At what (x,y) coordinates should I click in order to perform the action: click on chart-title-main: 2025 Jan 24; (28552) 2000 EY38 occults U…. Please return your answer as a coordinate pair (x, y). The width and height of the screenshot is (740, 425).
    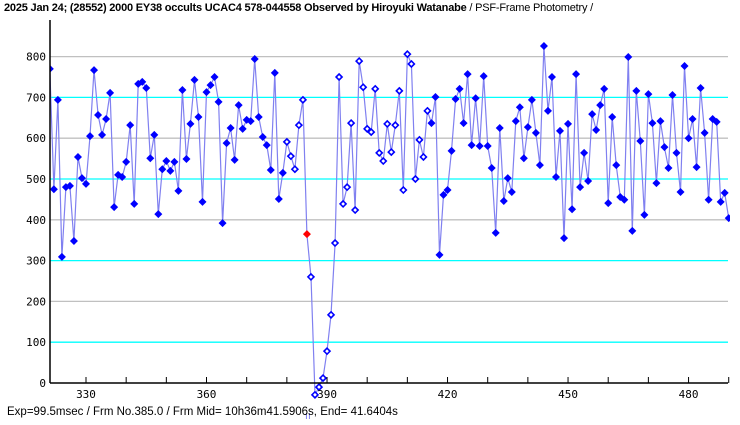
    Looking at the image, I should click on (235, 8).